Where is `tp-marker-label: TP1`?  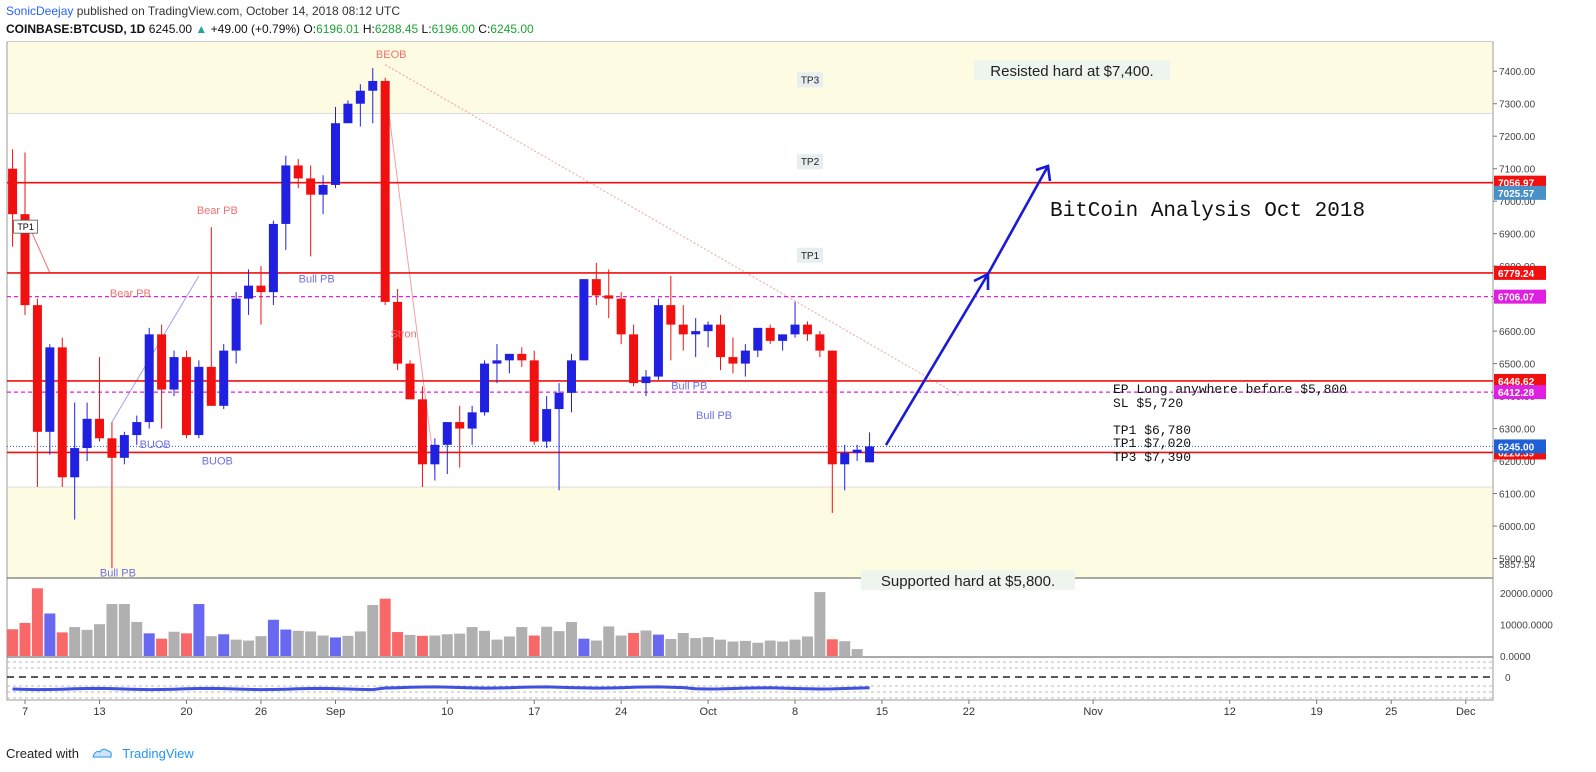 tp-marker-label: TP1 is located at coordinates (810, 256).